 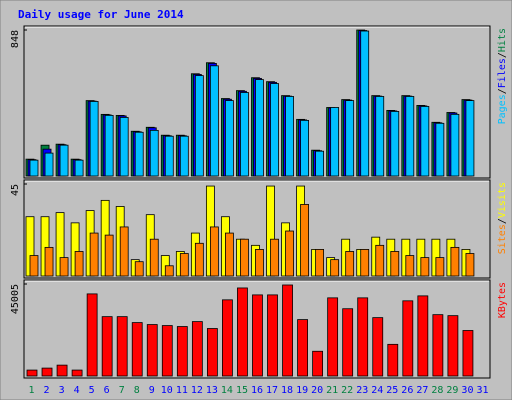 I want to click on x-tick-label: 26, so click(x=407, y=390).